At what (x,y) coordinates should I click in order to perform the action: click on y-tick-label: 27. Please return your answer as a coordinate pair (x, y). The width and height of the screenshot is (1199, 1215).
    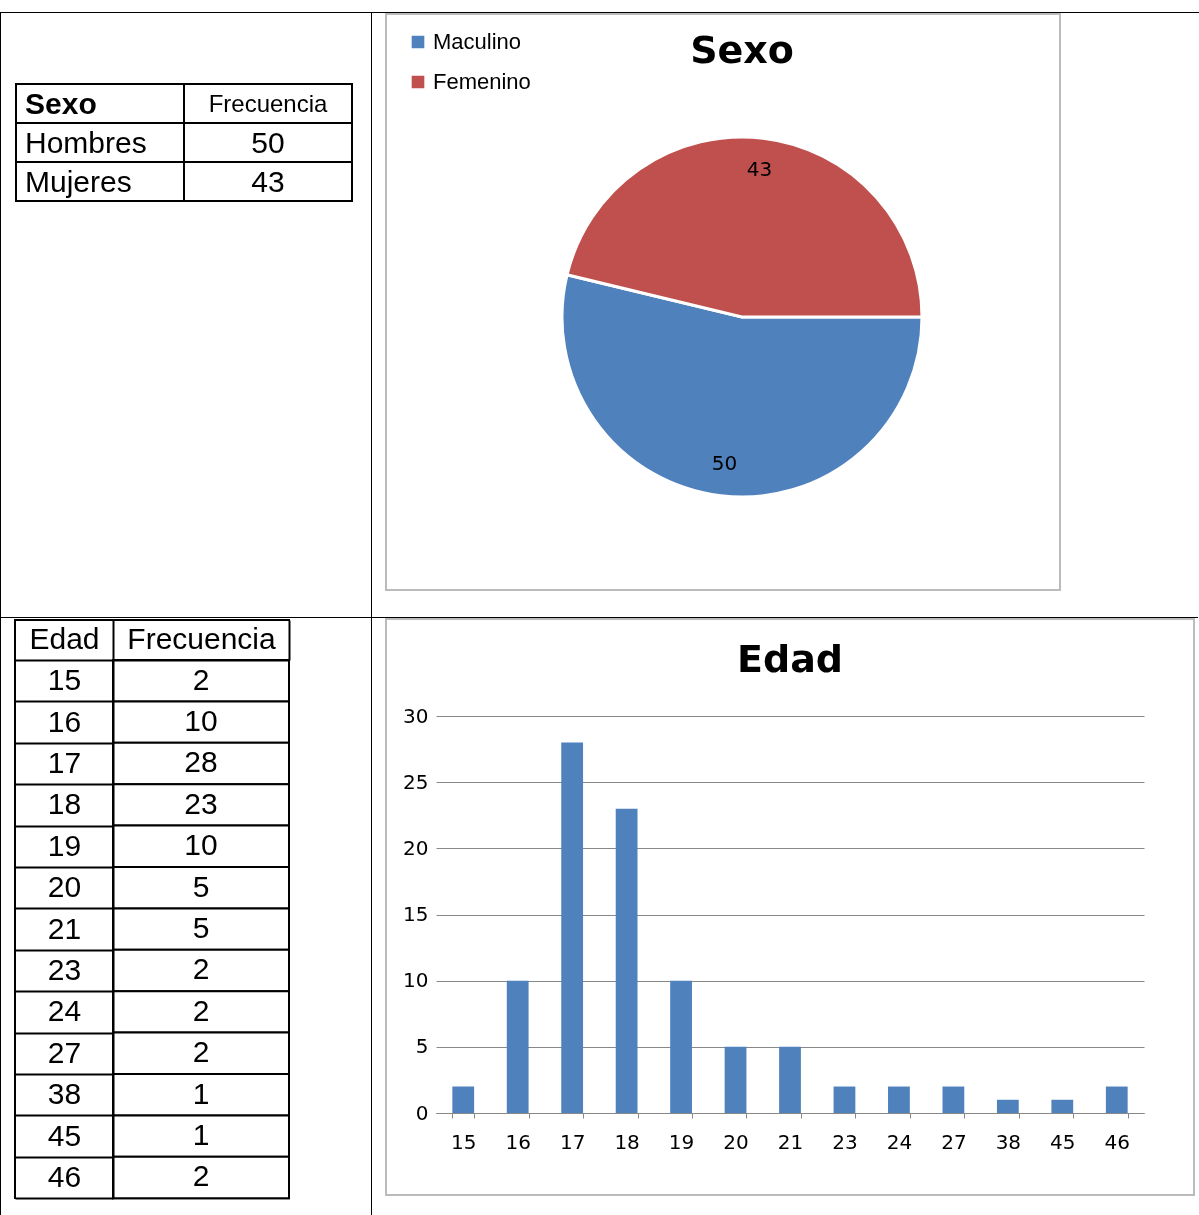
    Looking at the image, I should click on (64, 1052).